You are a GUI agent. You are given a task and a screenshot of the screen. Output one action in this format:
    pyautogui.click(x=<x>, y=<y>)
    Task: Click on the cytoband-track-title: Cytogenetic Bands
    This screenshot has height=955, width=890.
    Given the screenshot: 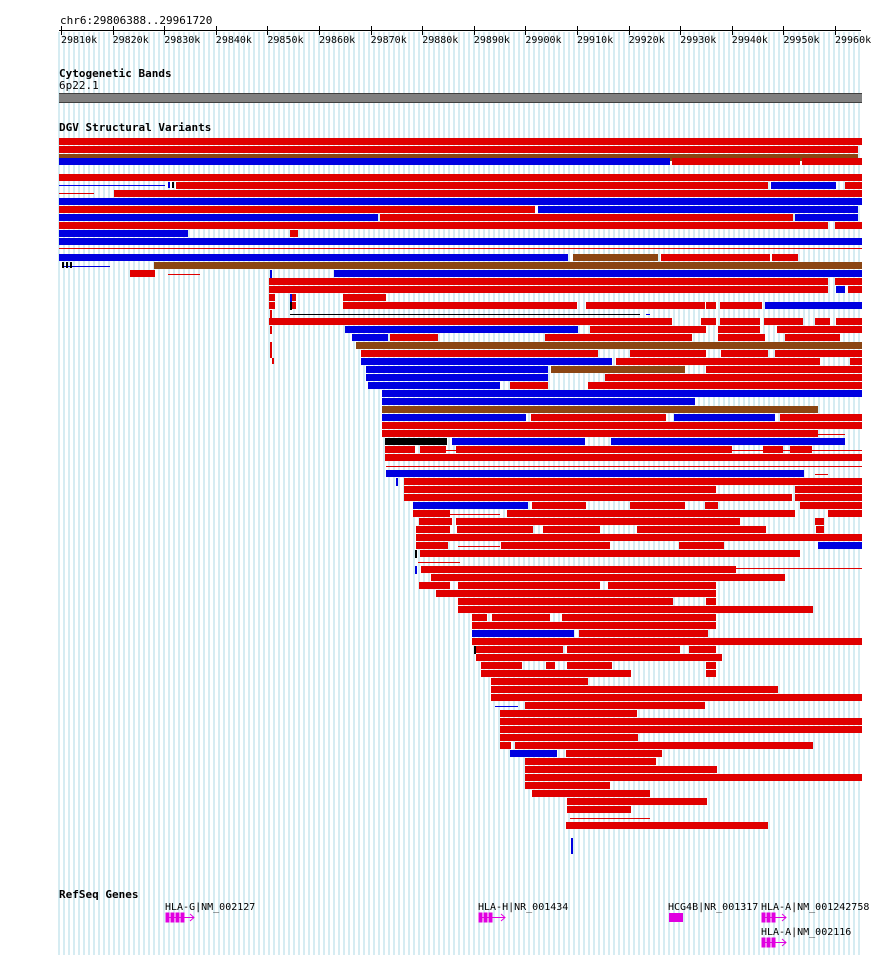 What is the action you would take?
    pyautogui.click(x=115, y=73)
    